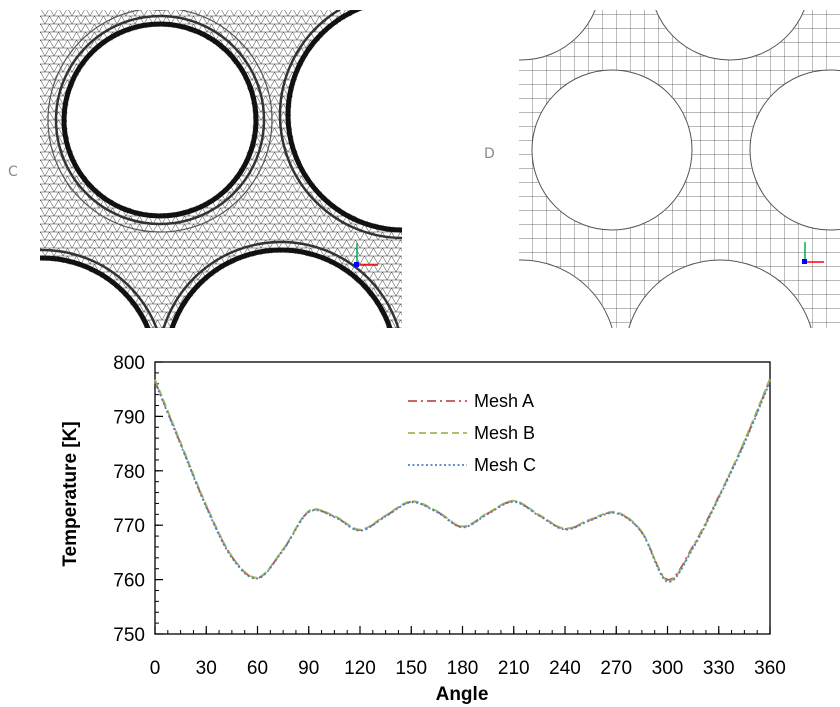  Describe the element at coordinates (129, 499) in the screenshot. I see `y-tick-labels: 750 760 770 780 790 800` at that location.